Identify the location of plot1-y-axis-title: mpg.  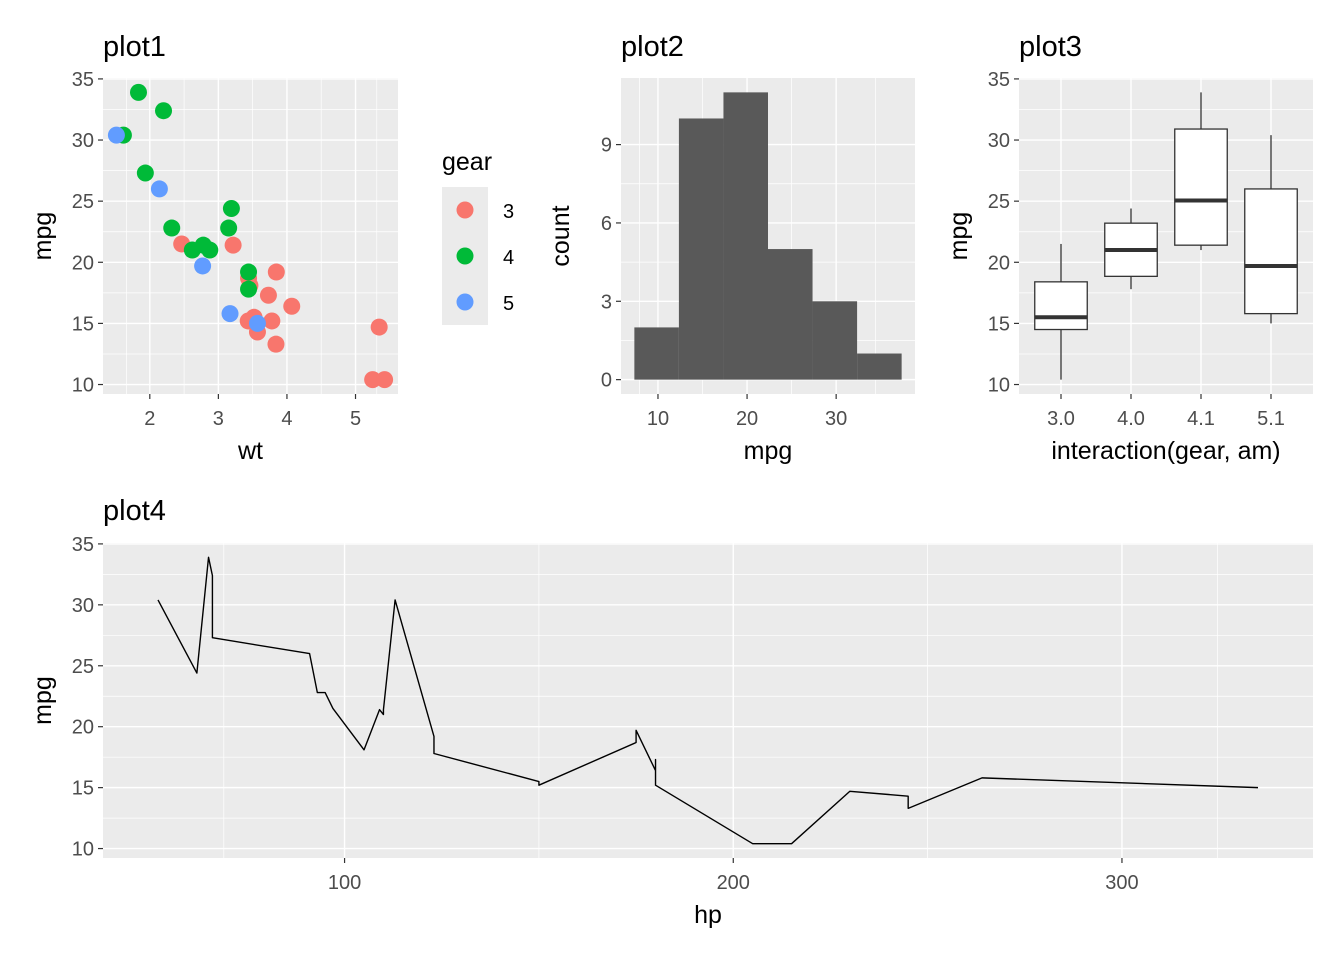
(43, 236).